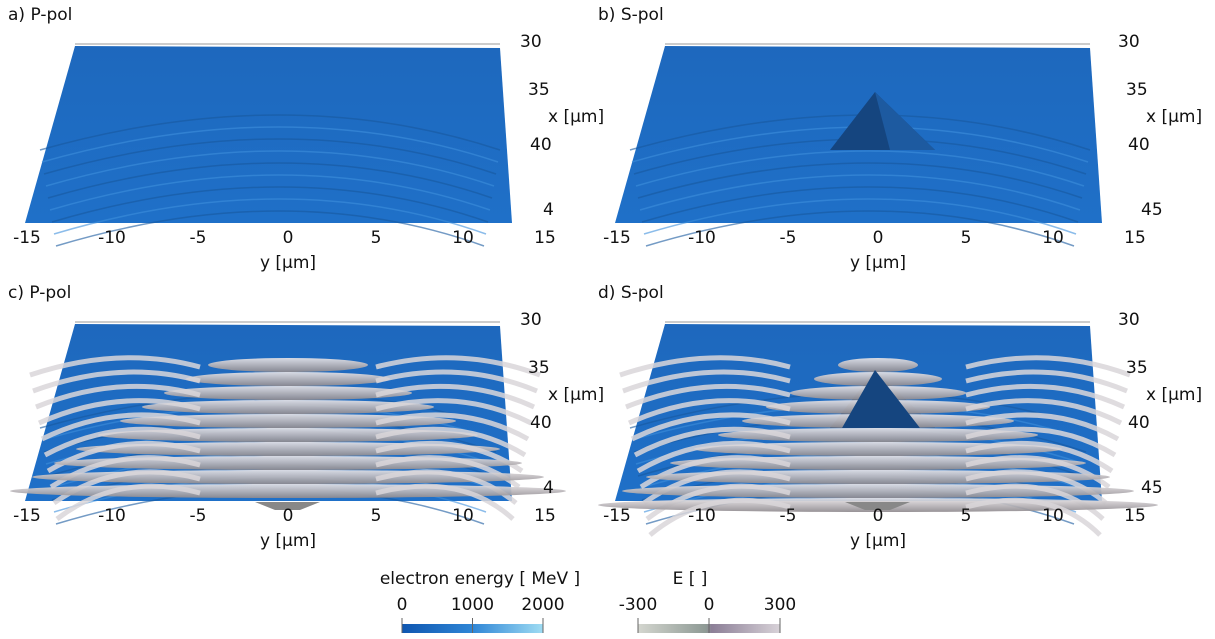 This screenshot has height=639, width=1215. What do you see at coordinates (472, 605) in the screenshot?
I see `colorbar-tick-label: 1000` at bounding box center [472, 605].